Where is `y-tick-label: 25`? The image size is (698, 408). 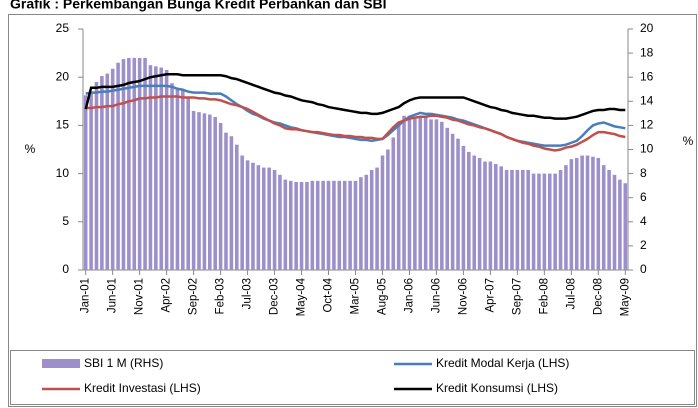
y-tick-label: 25 is located at coordinates (63, 28).